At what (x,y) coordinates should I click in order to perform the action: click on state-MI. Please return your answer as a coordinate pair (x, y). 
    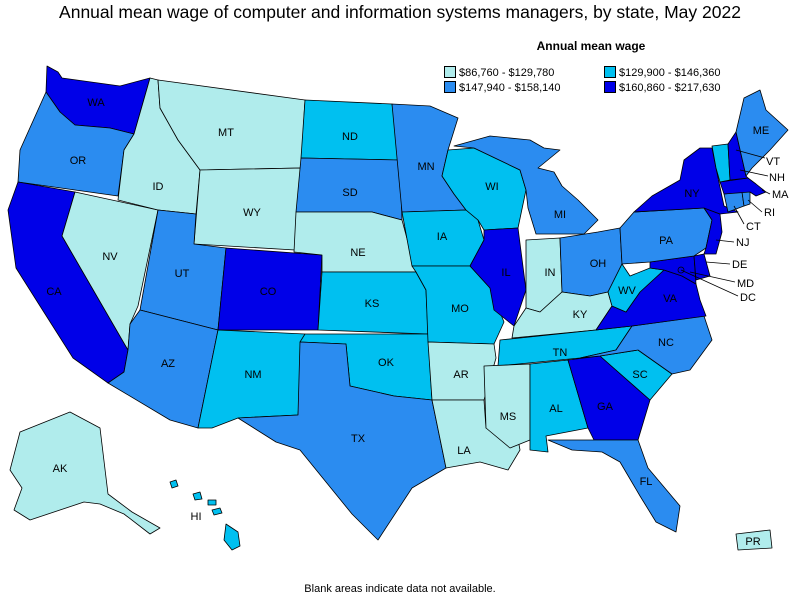
    Looking at the image, I should click on (526, 185).